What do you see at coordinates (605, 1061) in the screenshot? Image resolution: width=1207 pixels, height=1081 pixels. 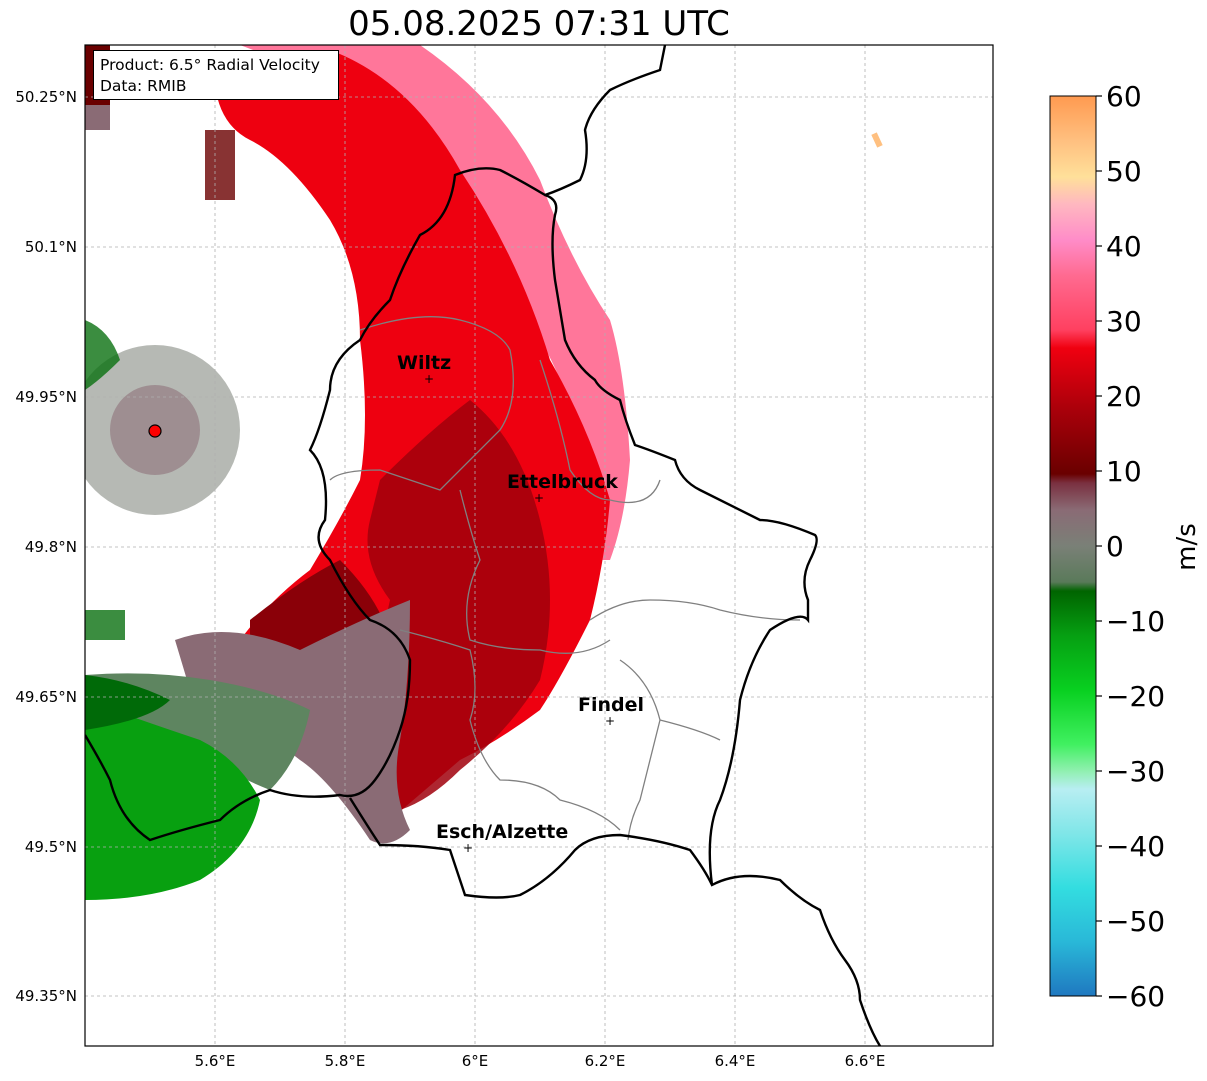 I see `lon-label: 6.2°E` at bounding box center [605, 1061].